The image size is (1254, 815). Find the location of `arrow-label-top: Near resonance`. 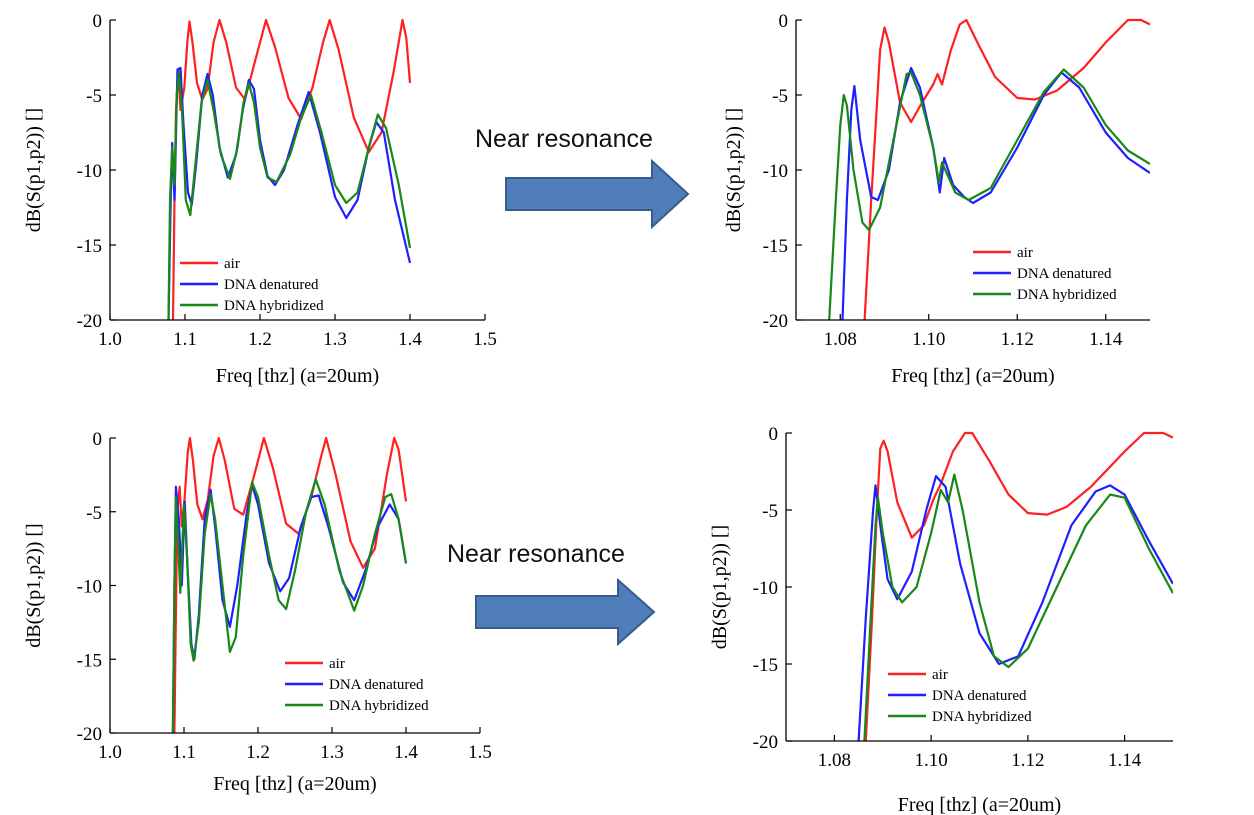

arrow-label-top: Near resonance is located at coordinates (564, 139).